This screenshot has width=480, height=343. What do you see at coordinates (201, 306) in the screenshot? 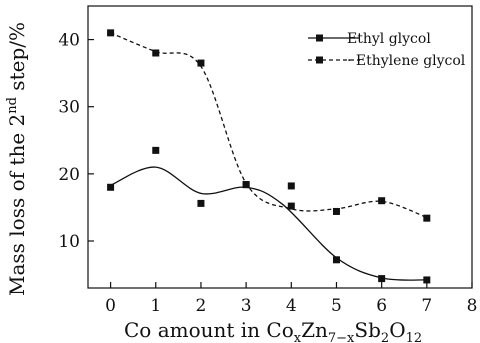
I see `x-tick-label: 2` at bounding box center [201, 306].